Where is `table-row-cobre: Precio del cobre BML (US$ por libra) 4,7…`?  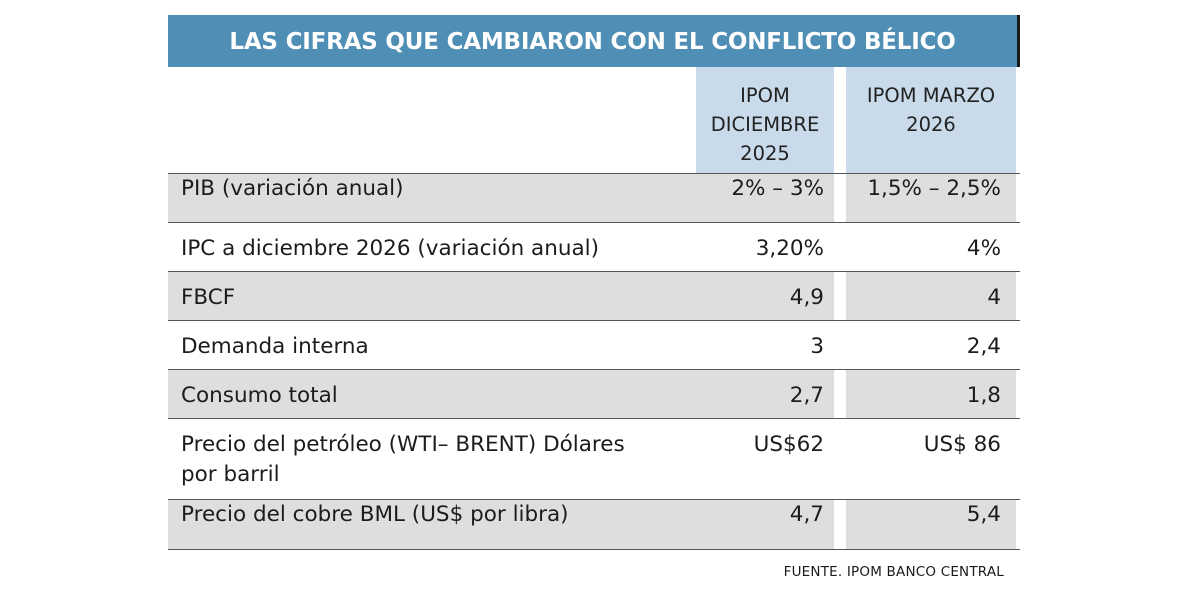
table-row-cobre: Precio del cobre BML (US$ por libra) 4,7… is located at coordinates (594, 525).